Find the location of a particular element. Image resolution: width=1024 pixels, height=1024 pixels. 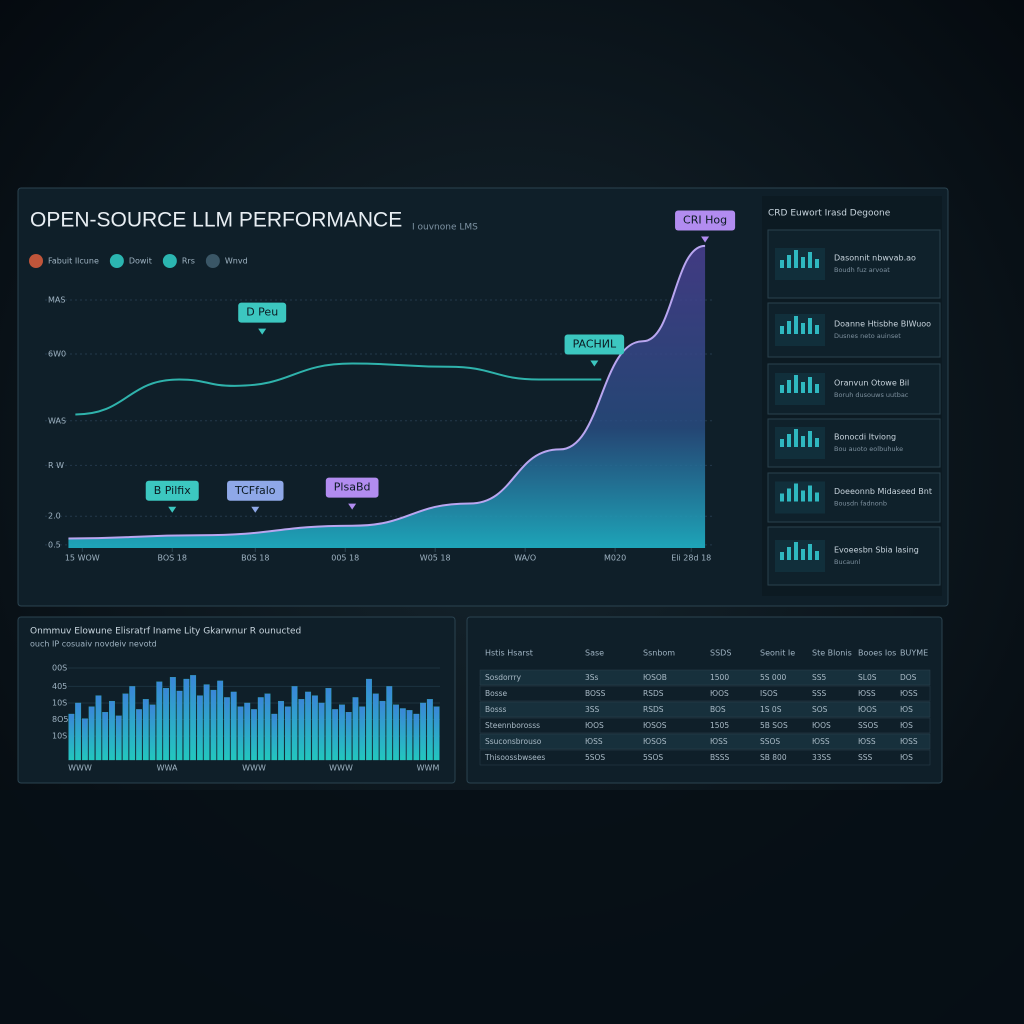

legend-label: Rrs is located at coordinates (188, 261).